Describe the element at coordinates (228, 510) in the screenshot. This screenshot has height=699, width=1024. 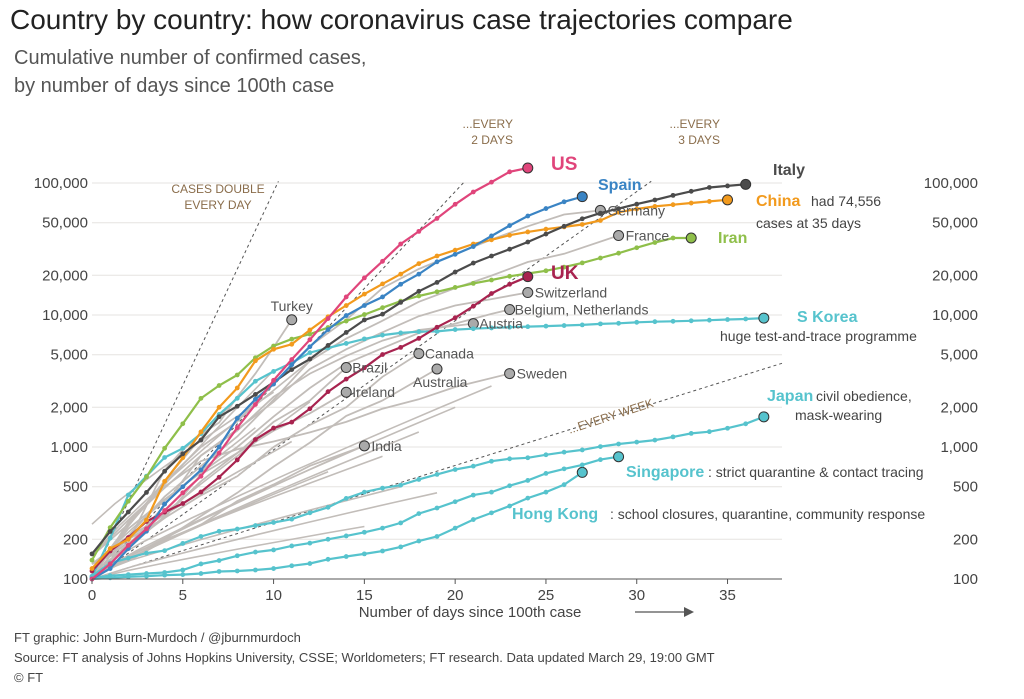
I see `series-line-india` at that location.